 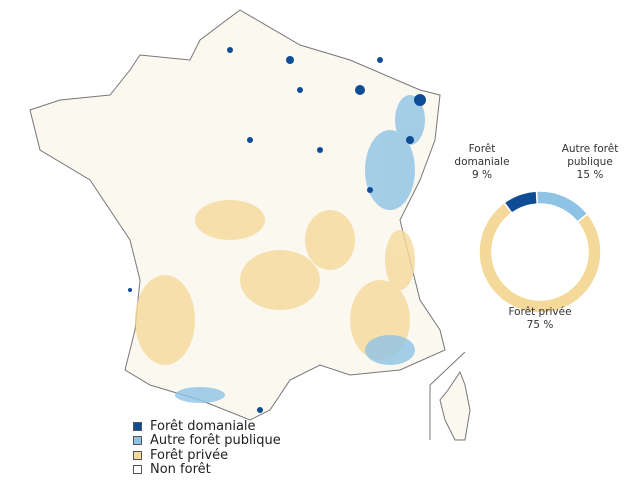 I want to click on legend-item: Non forêt, so click(x=207, y=470).